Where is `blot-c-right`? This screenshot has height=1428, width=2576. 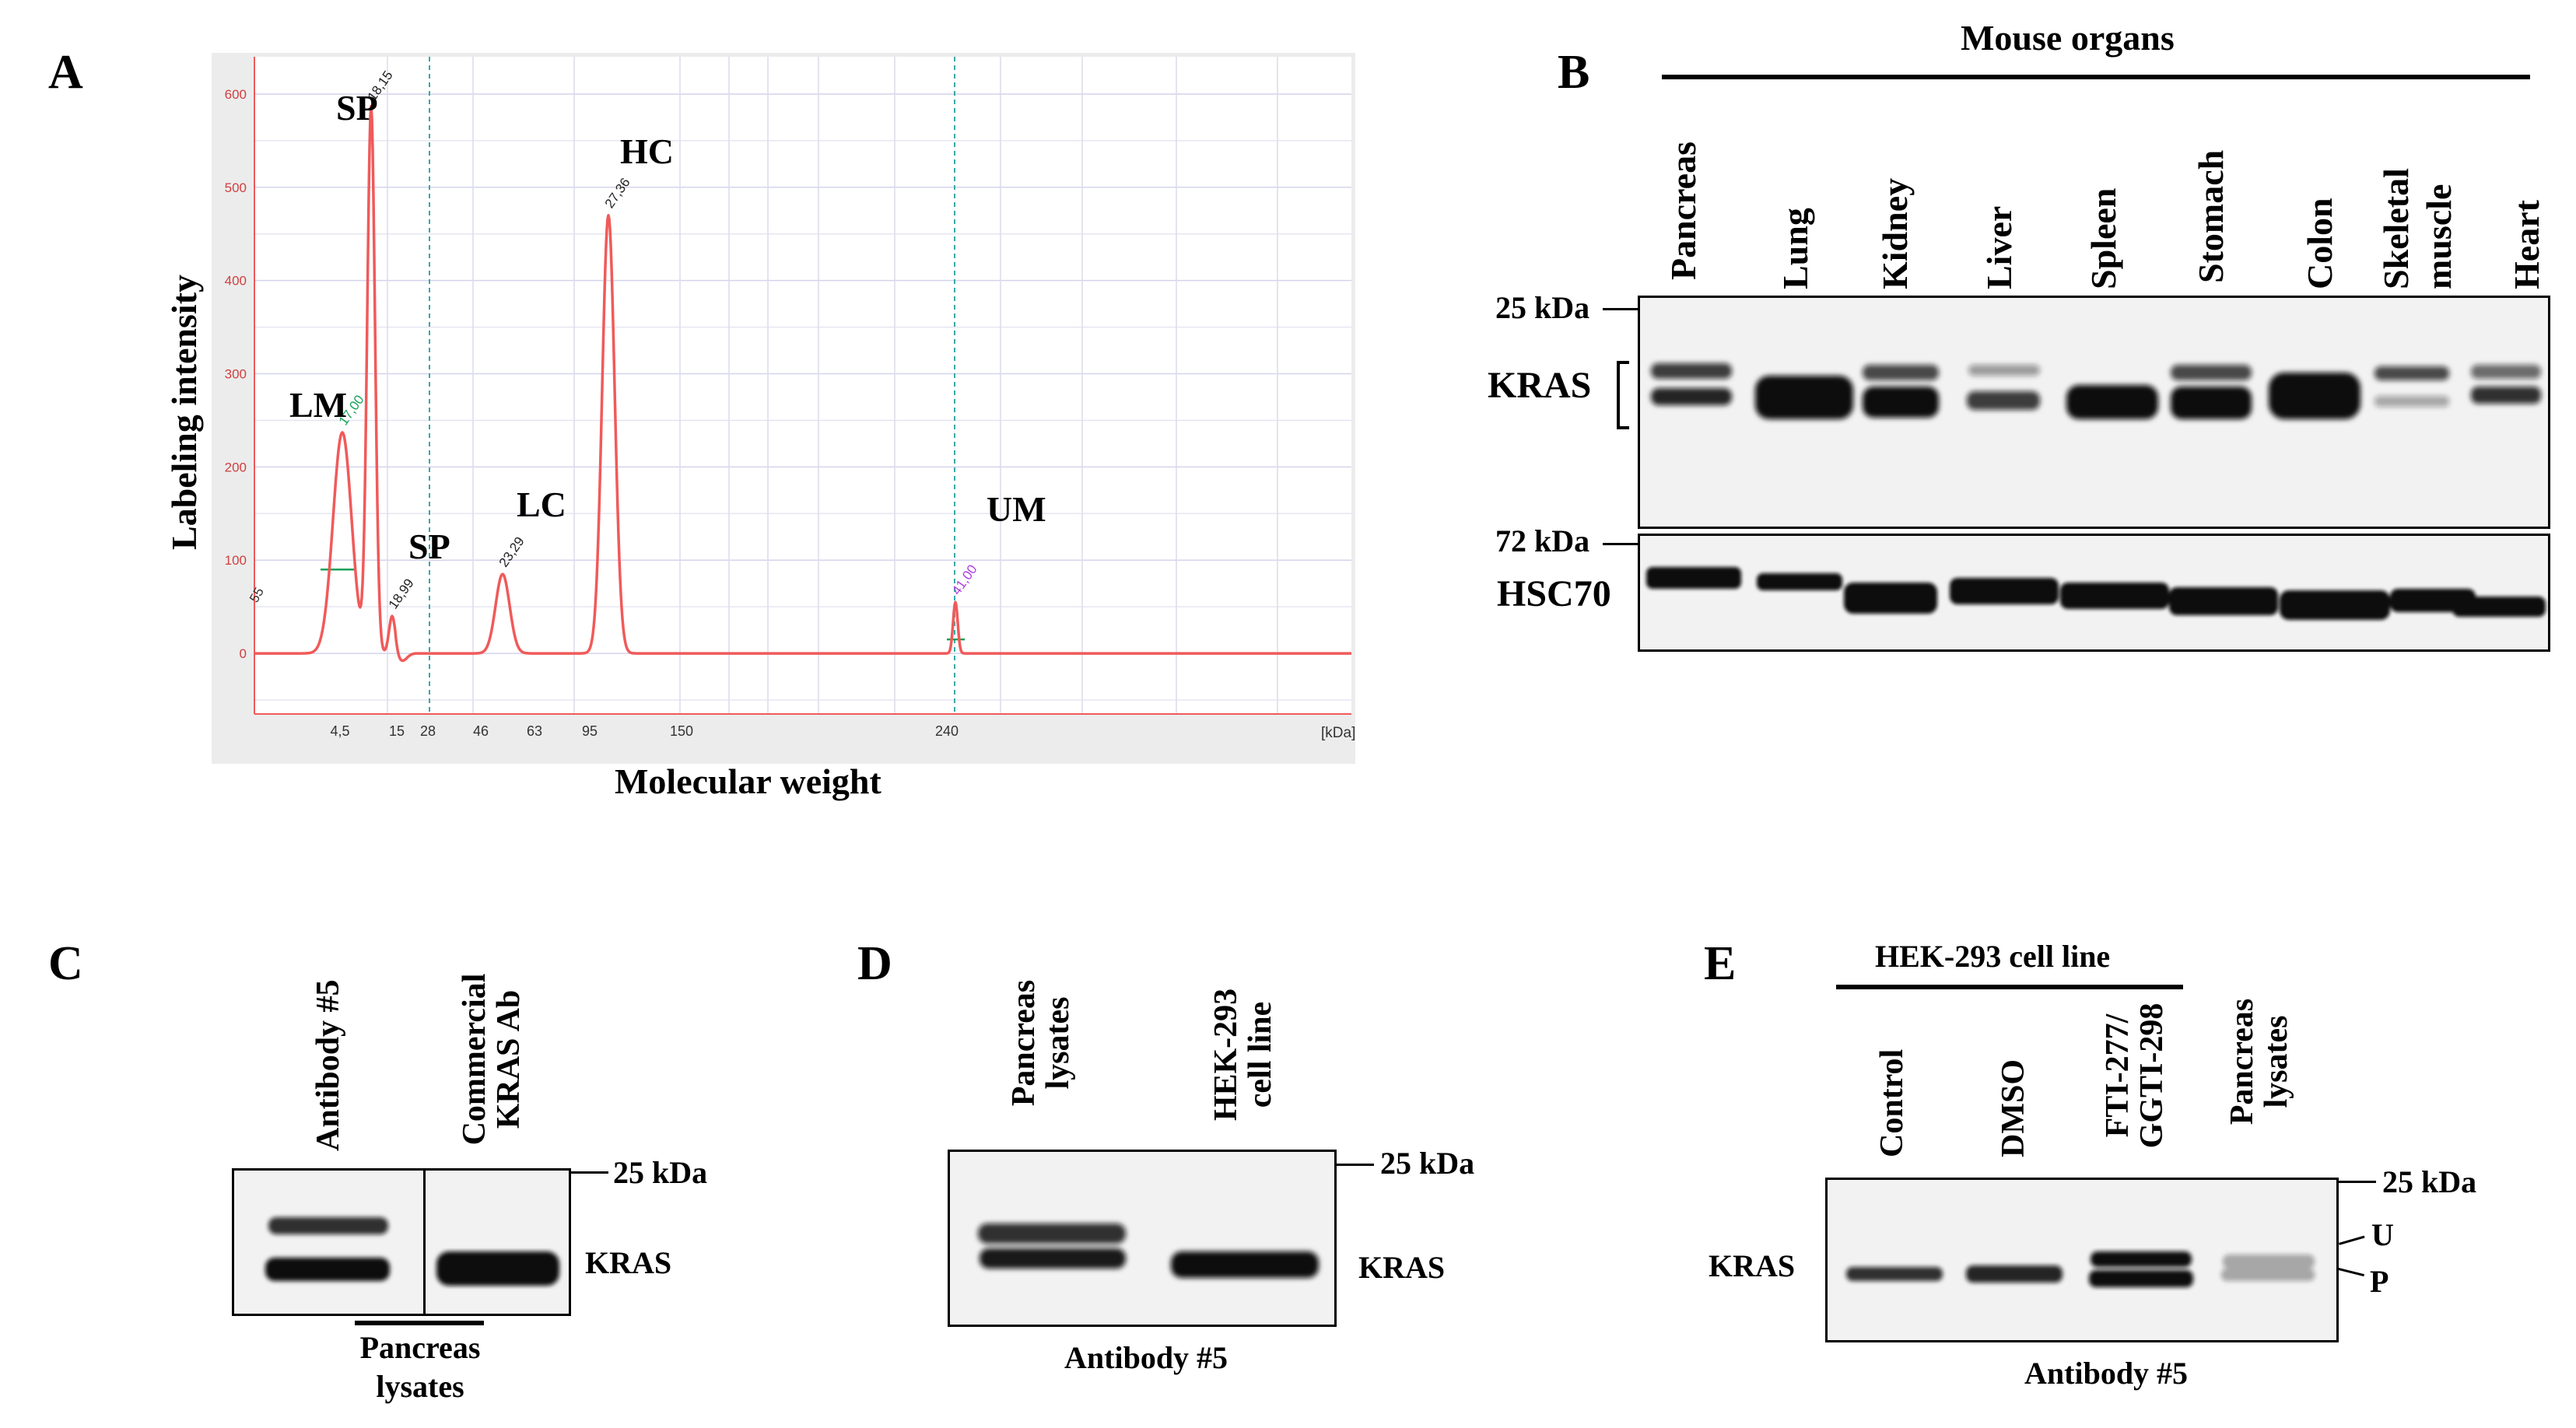 blot-c-right is located at coordinates (497, 1242).